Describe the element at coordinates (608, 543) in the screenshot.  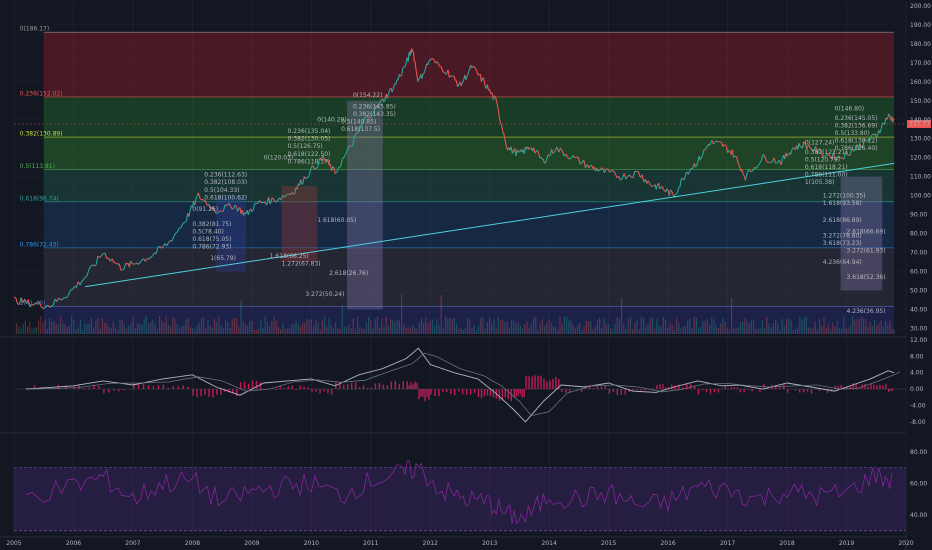
I see `x-tick-label: 2015` at that location.